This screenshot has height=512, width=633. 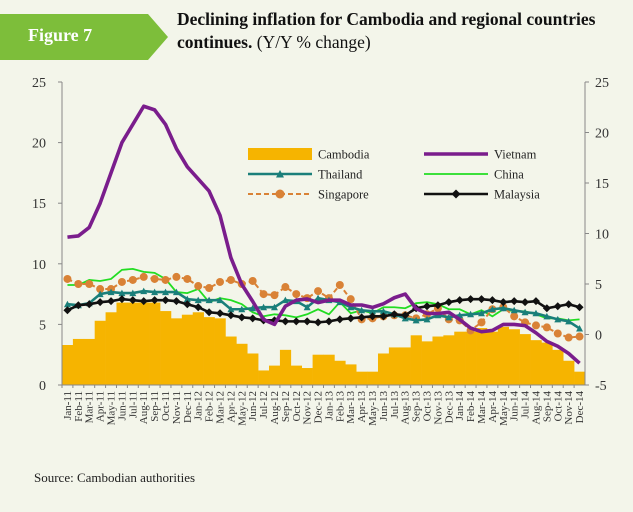 I want to click on legend-label-cambodia: Cambodia, so click(x=344, y=155).